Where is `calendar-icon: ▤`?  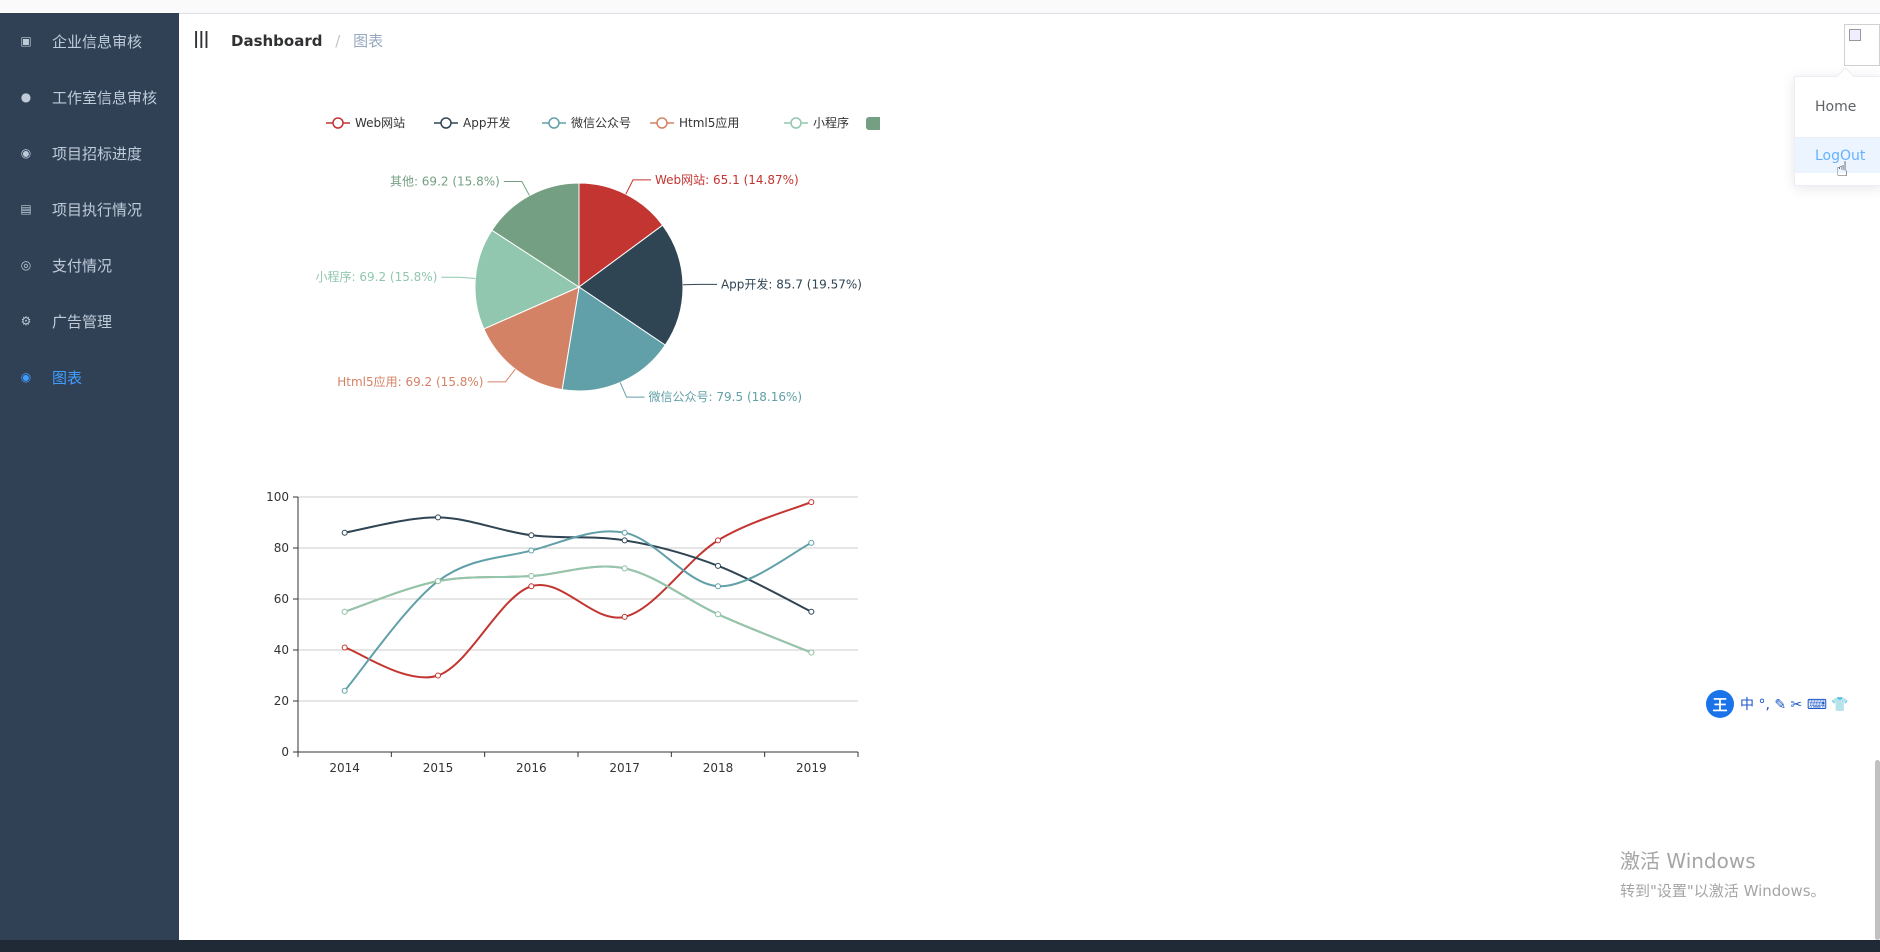 calendar-icon: ▤ is located at coordinates (26, 209).